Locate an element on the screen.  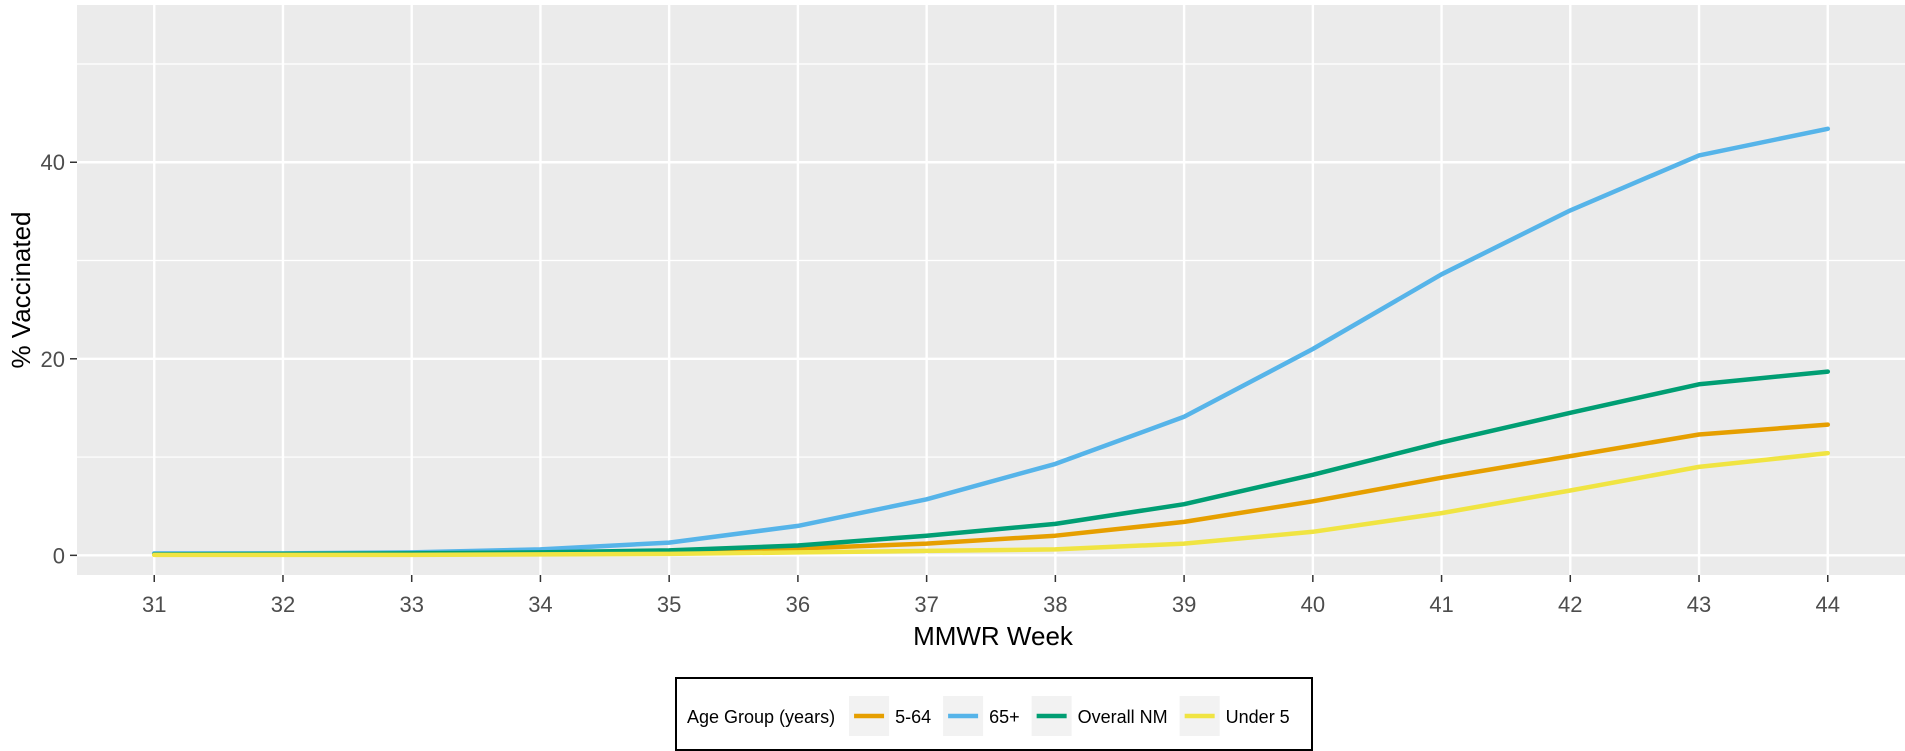
x-tick-label: 39 is located at coordinates (1184, 604).